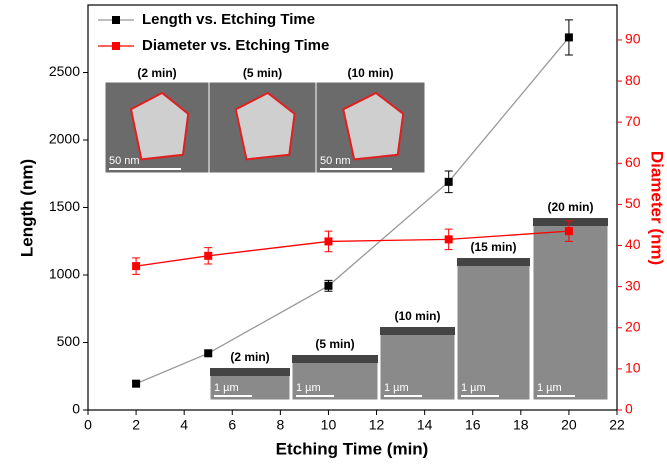  I want to click on legend-label: Diameter vs. Etching Time, so click(235, 45).